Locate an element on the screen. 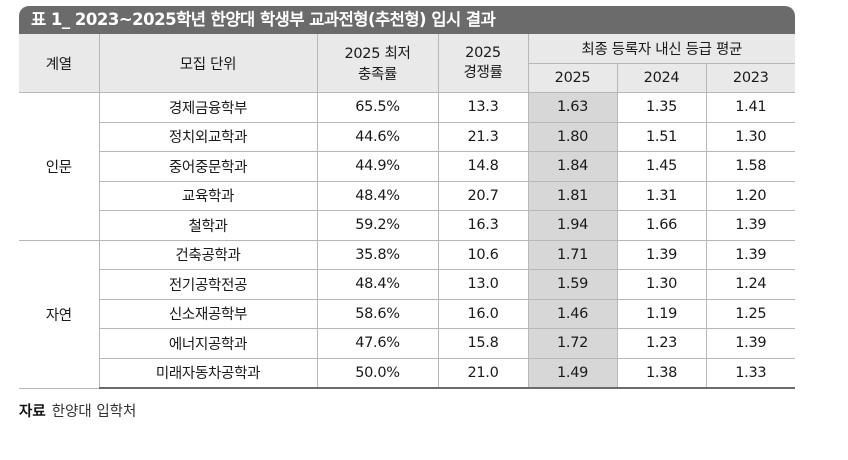 The image size is (848, 460). header-category: 계열 is located at coordinates (59, 63).